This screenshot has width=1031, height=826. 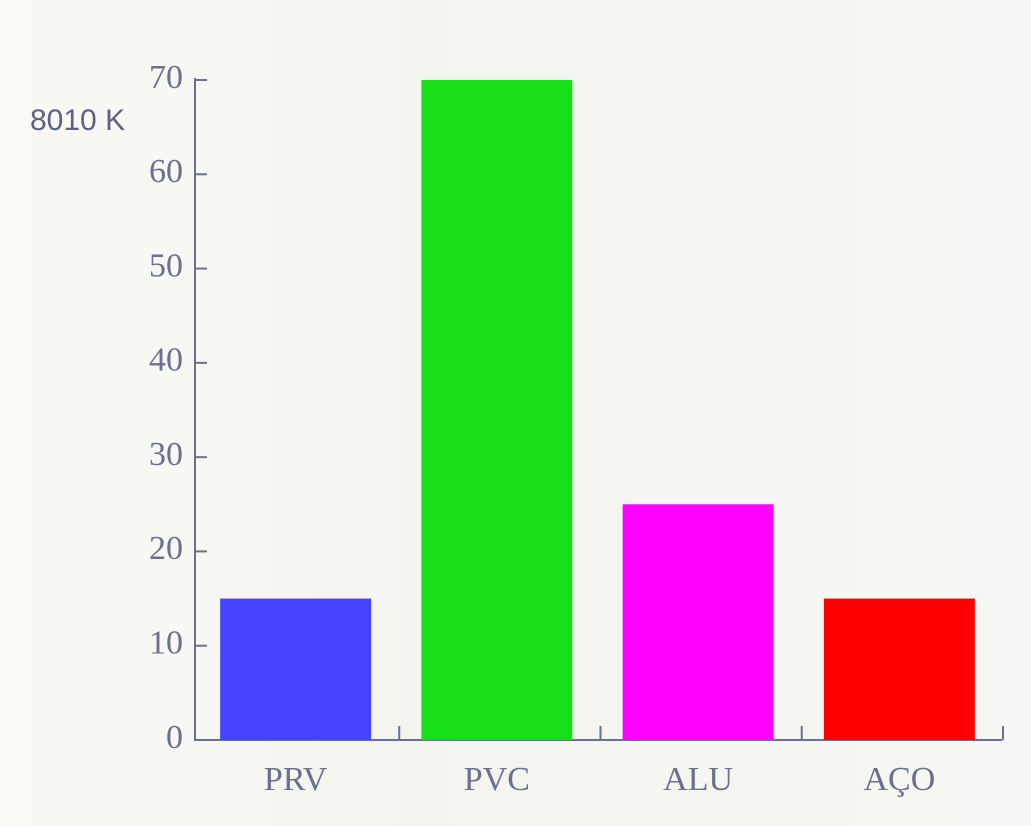 What do you see at coordinates (166, 643) in the screenshot?
I see `y-tick-label: 10` at bounding box center [166, 643].